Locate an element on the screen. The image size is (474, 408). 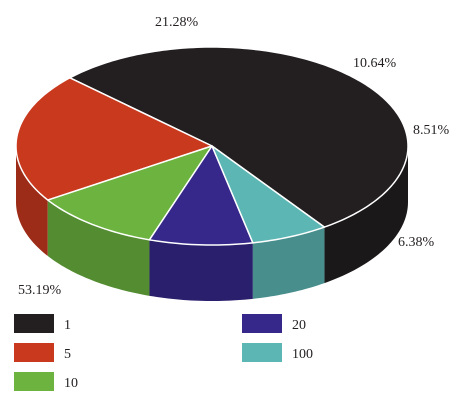
value-label-100: 6.38% is located at coordinates (416, 242).